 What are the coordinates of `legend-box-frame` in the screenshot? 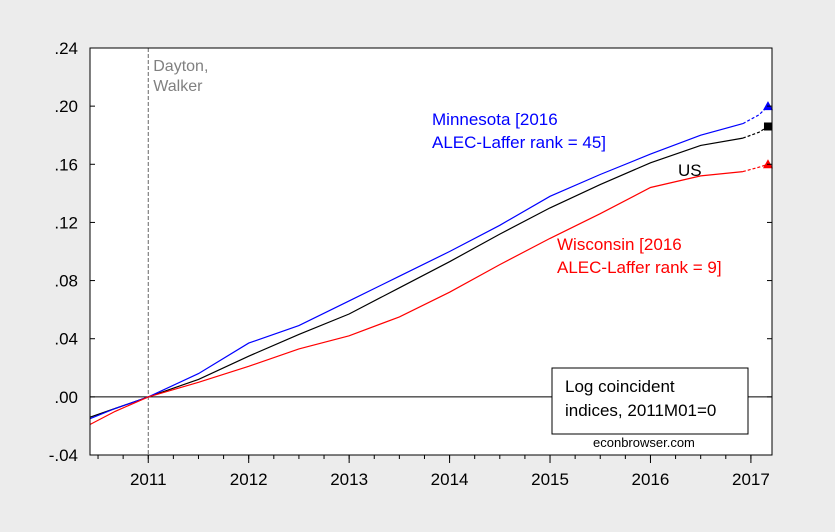 It's located at (650, 401).